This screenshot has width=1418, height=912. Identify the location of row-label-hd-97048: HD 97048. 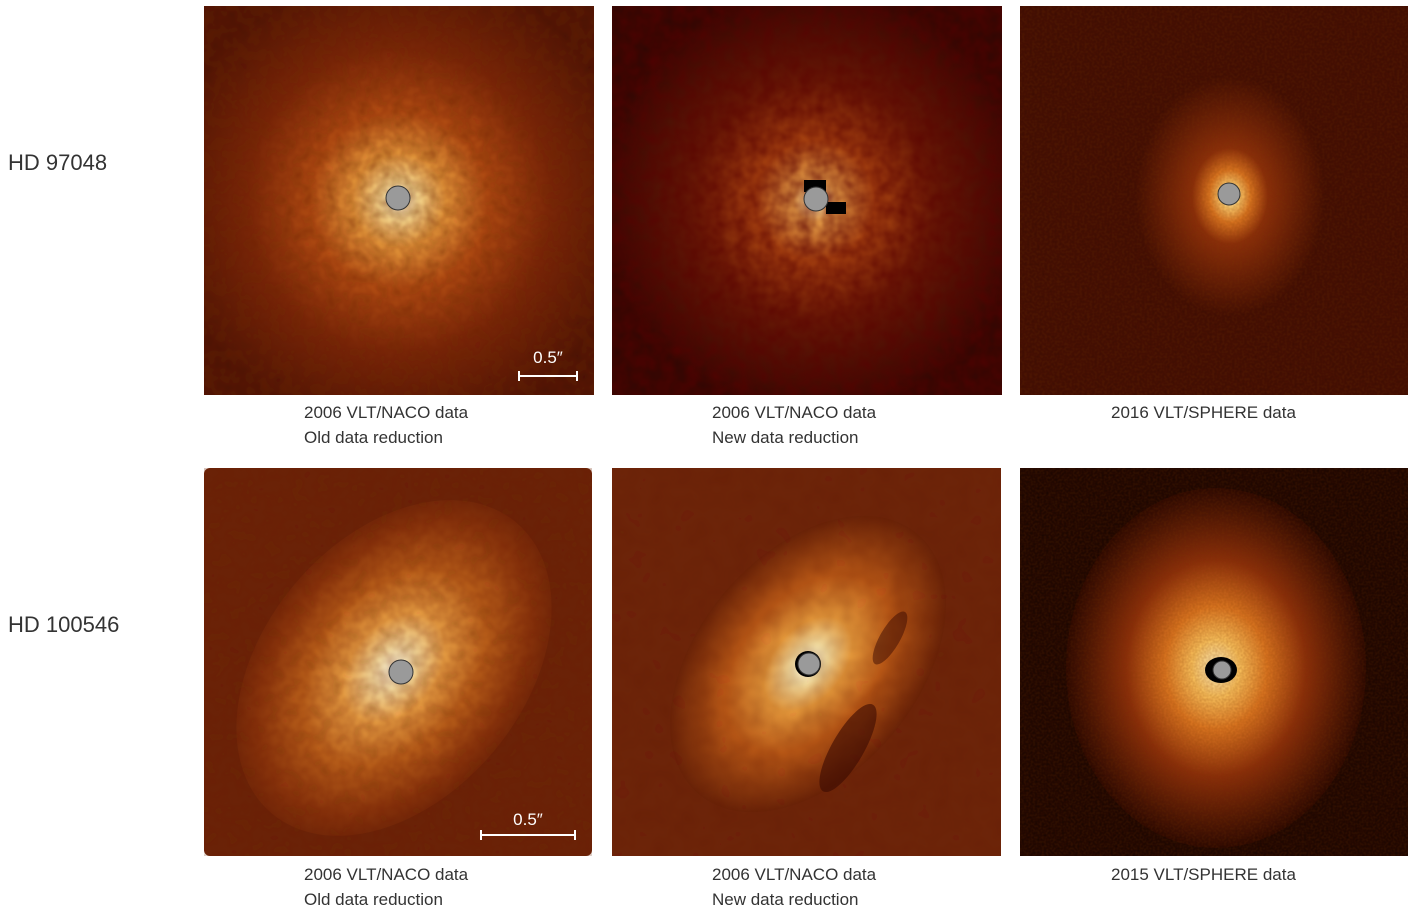
(58, 162).